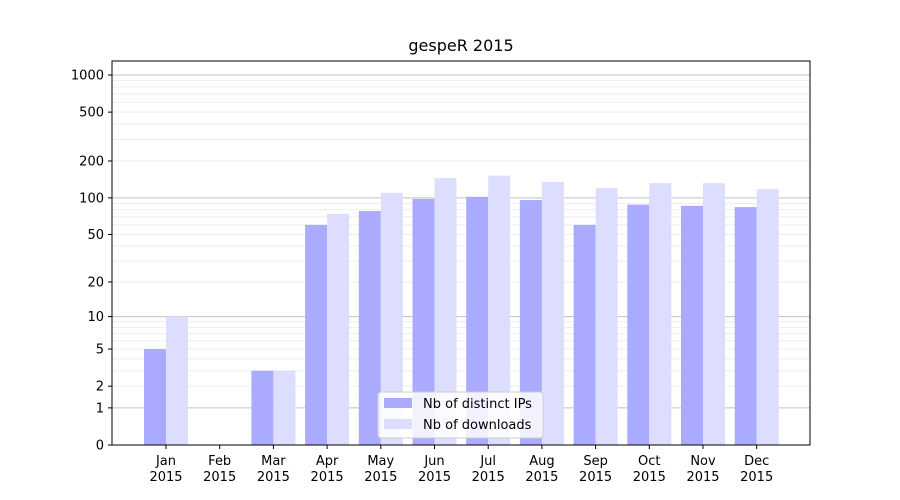  What do you see at coordinates (87, 76) in the screenshot?
I see `y-tick-label: 1000` at bounding box center [87, 76].